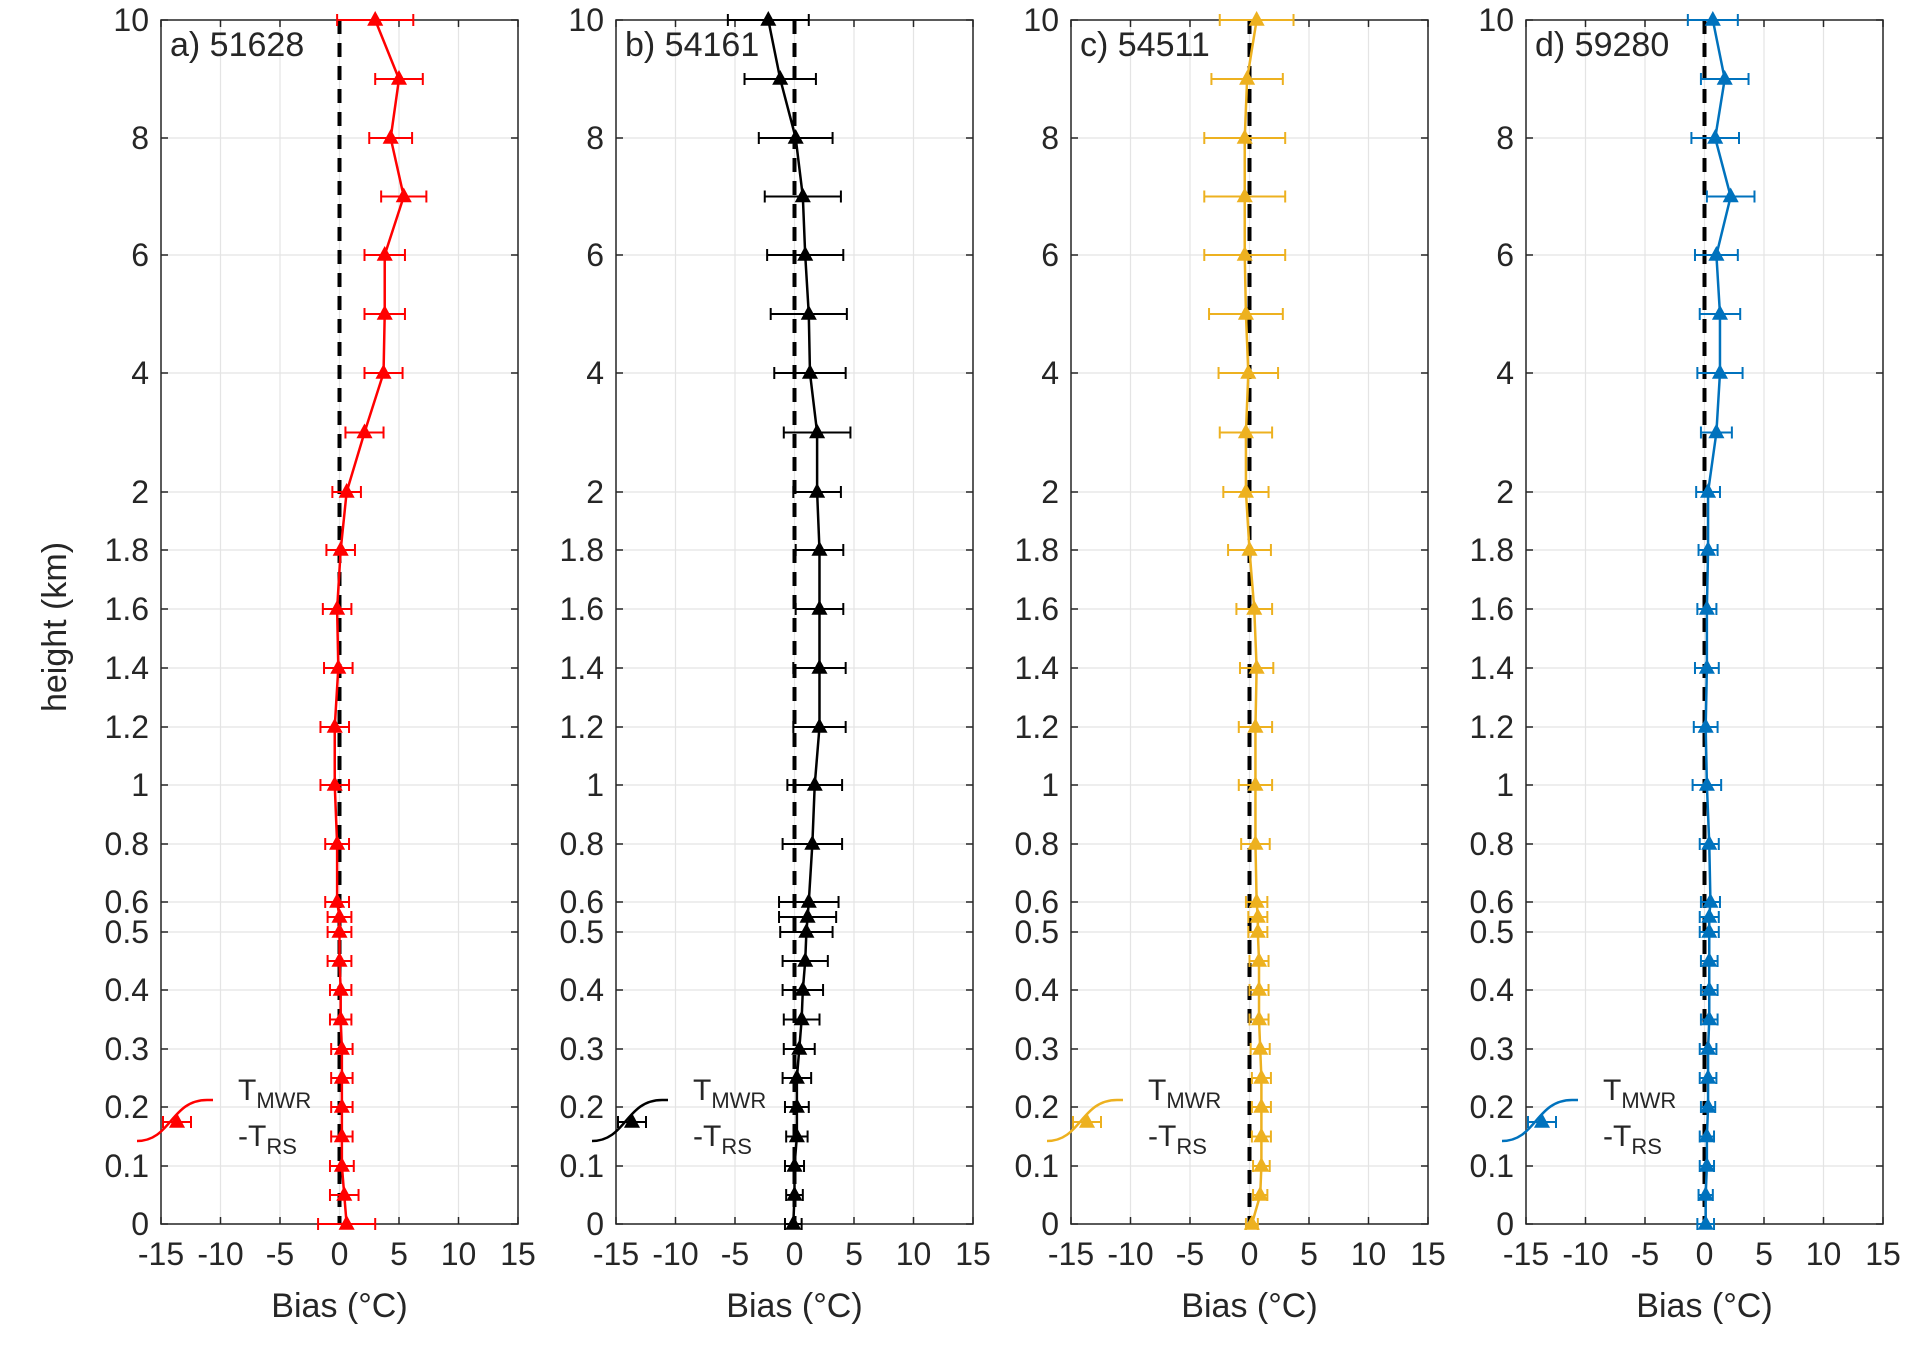  Describe the element at coordinates (729, 1093) in the screenshot. I see `legend-text-main: TMWR` at that location.